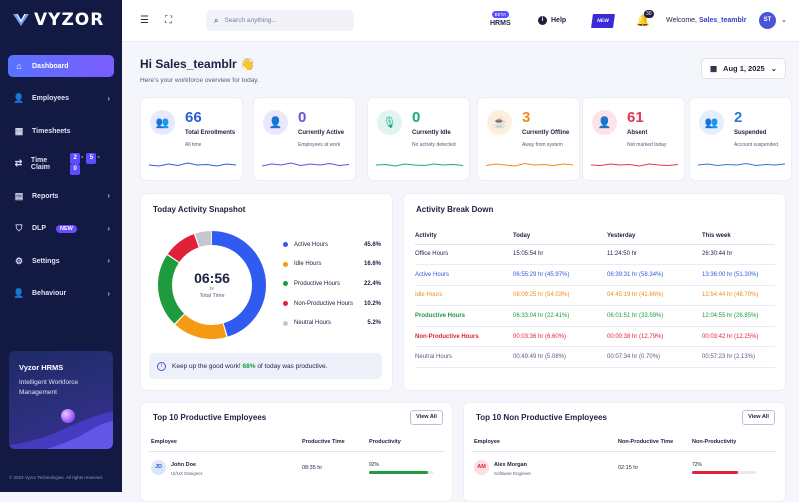 The width and height of the screenshot is (799, 502). What do you see at coordinates (184, 465) in the screenshot?
I see `employee-name: John Doe` at bounding box center [184, 465].